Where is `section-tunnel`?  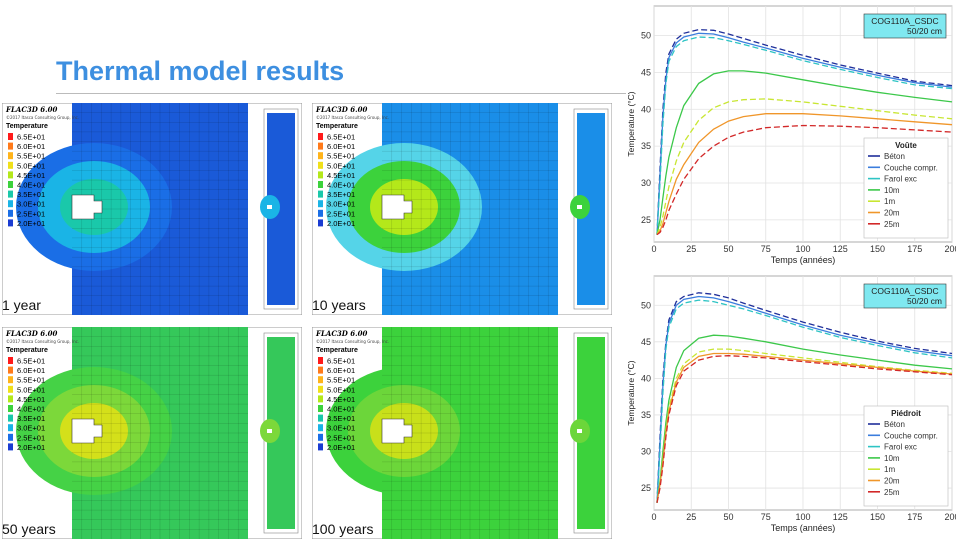
section-tunnel is located at coordinates (579, 431).